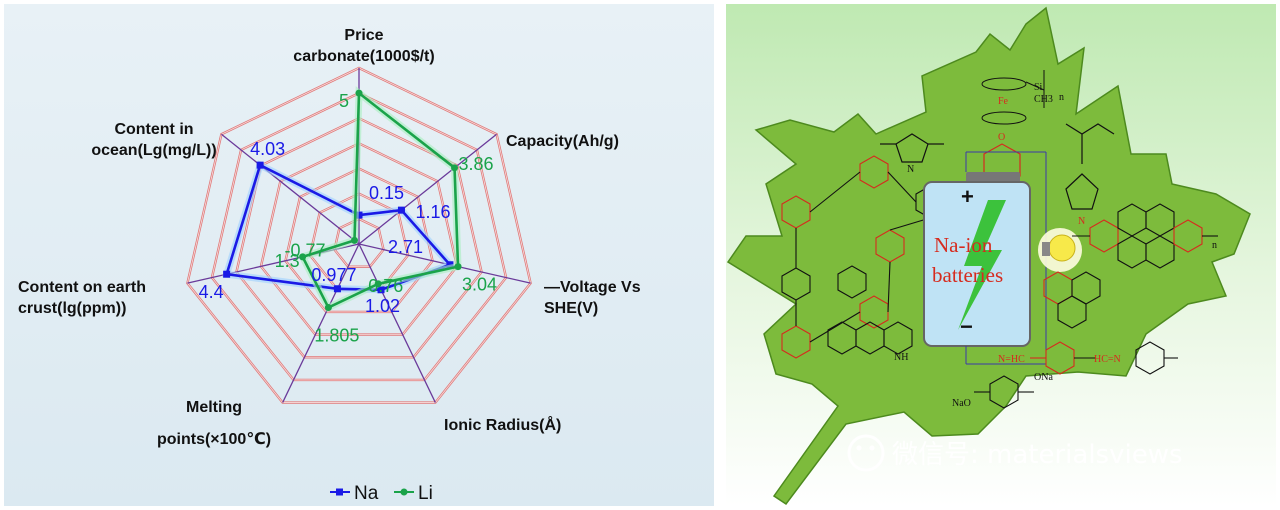 This screenshot has height=510, width=1280. Describe the element at coordinates (366, 493) in the screenshot. I see `legend-na-label: Na` at that location.